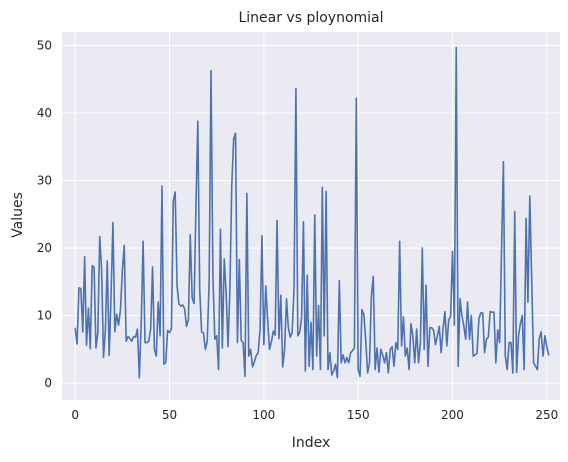 This screenshot has height=462, width=568. I want to click on y-tick-label: 0, so click(48, 383).